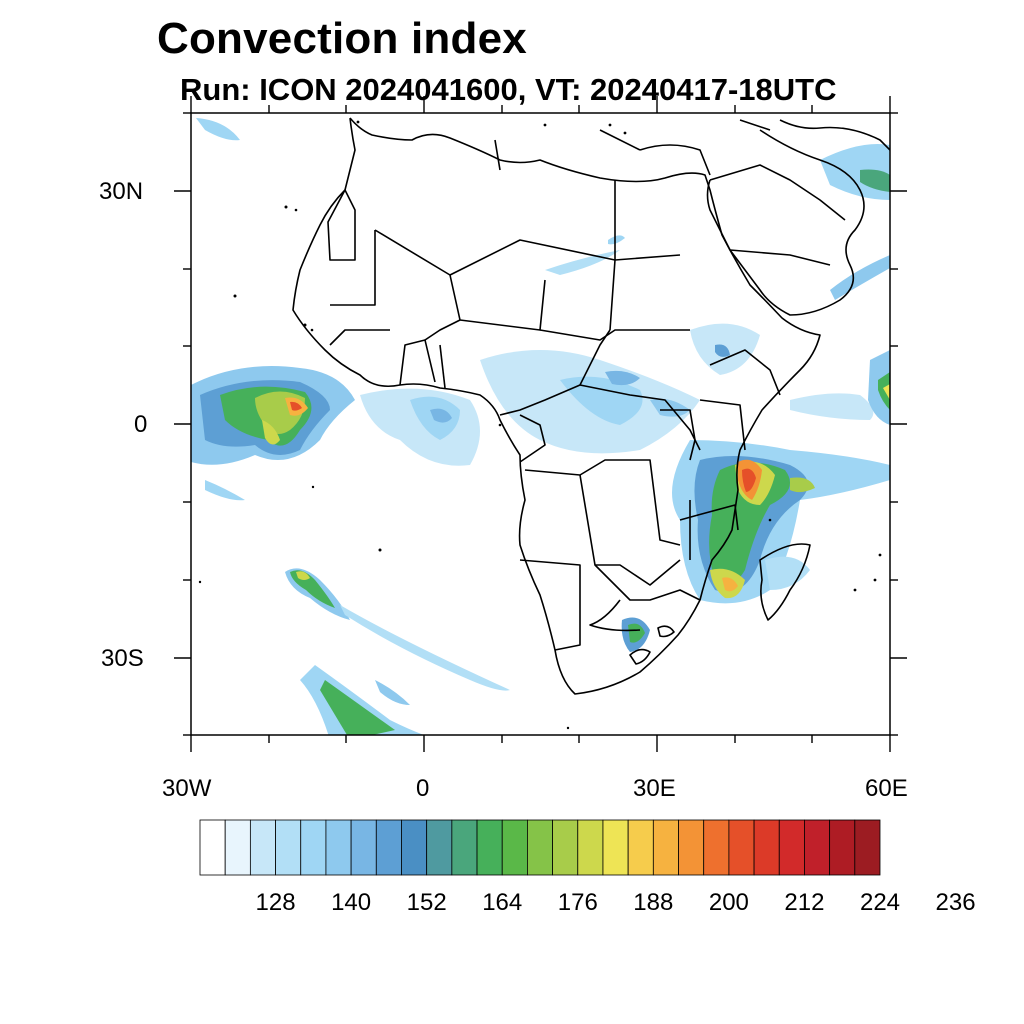 This screenshot has width=1024, height=1024. Describe the element at coordinates (122, 658) in the screenshot. I see `y-tick-label: 30S` at that location.